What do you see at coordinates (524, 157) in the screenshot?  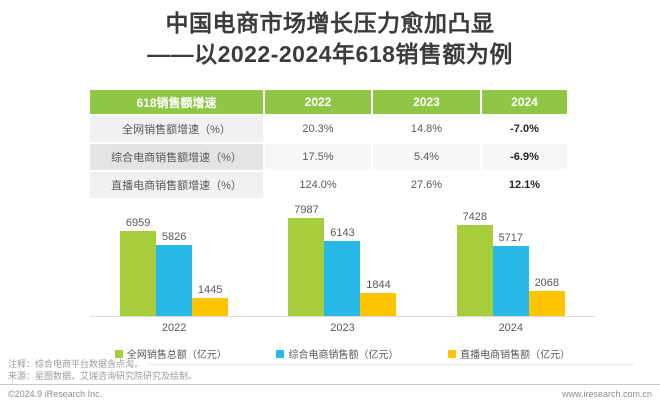 I see `value-cell: -6.9%` at bounding box center [524, 157].